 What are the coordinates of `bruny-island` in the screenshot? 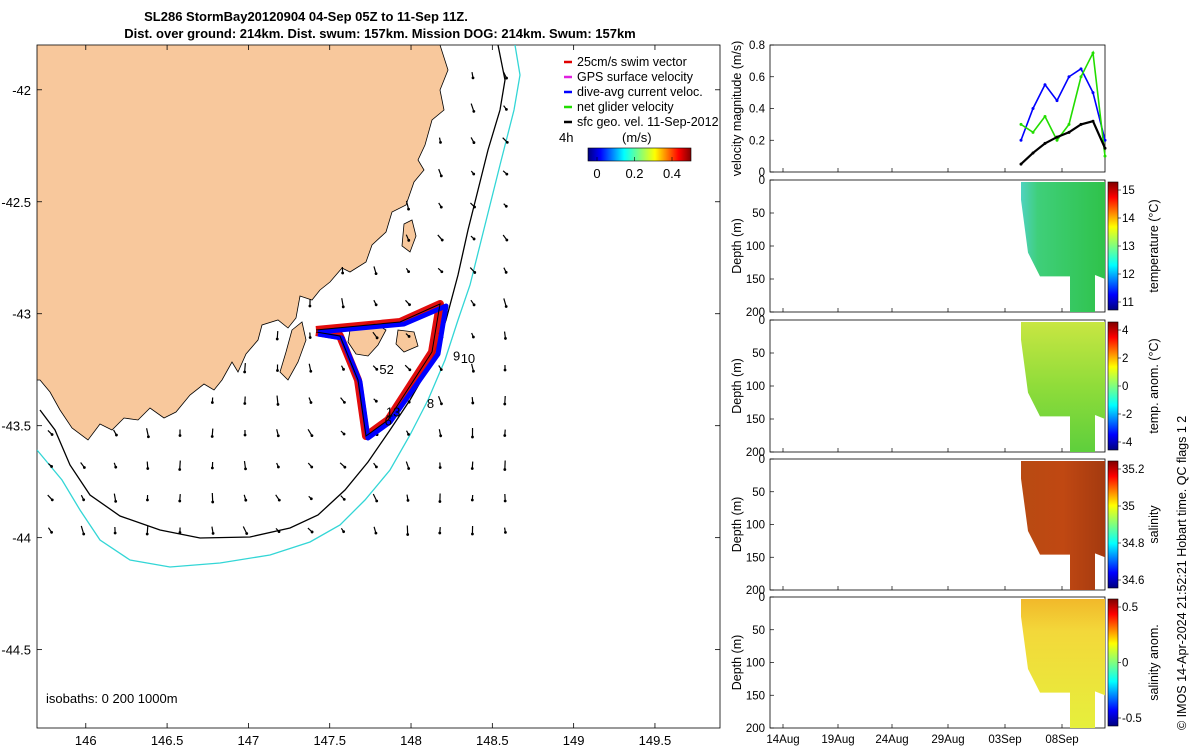 It's located at (293, 351).